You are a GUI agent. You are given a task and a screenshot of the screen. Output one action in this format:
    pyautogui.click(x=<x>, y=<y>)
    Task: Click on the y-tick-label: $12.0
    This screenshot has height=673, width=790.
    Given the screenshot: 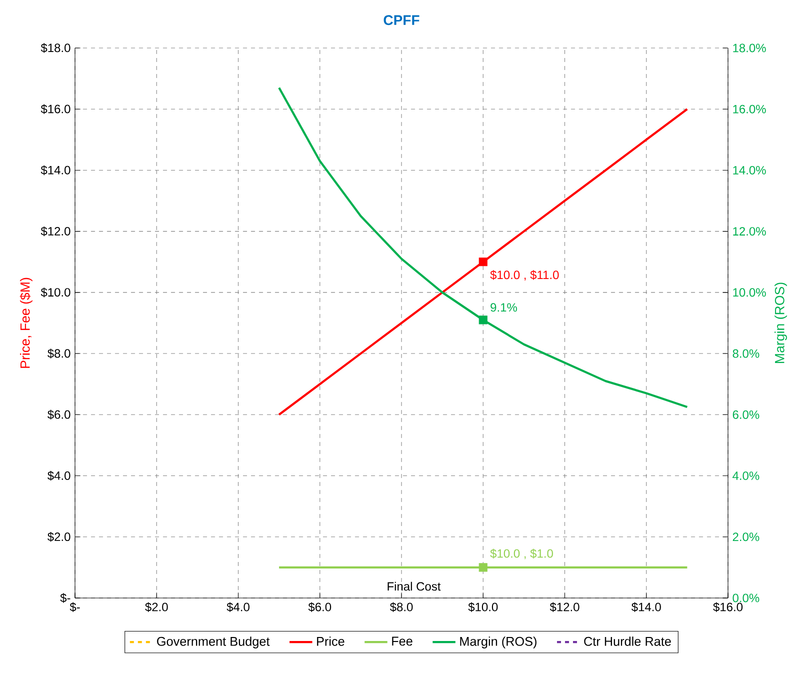 What is the action you would take?
    pyautogui.click(x=55, y=231)
    